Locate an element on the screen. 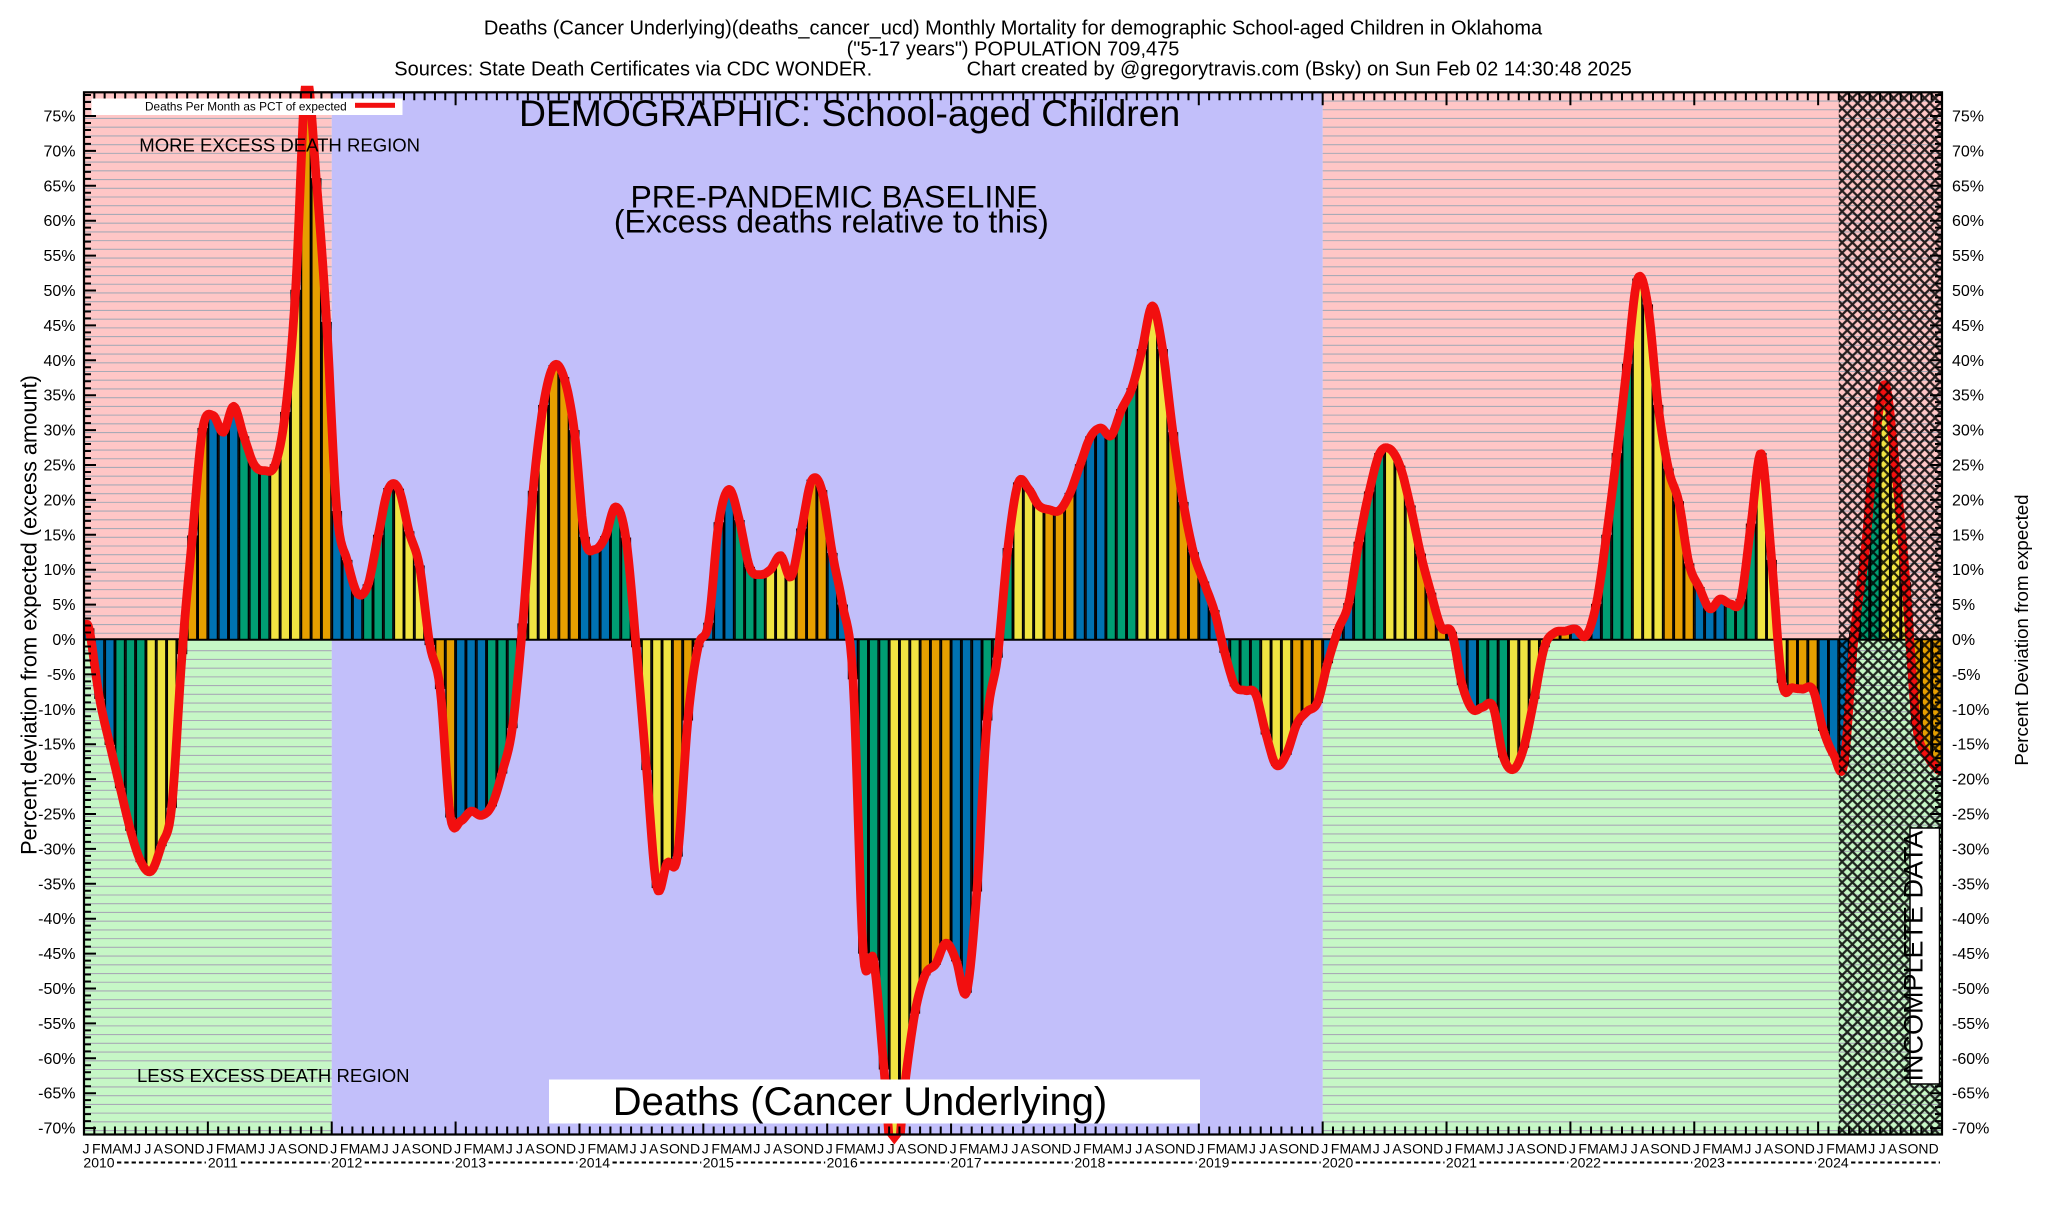 This screenshot has width=2048, height=1205. svg-text: 2010 is located at coordinates (98, 1163).